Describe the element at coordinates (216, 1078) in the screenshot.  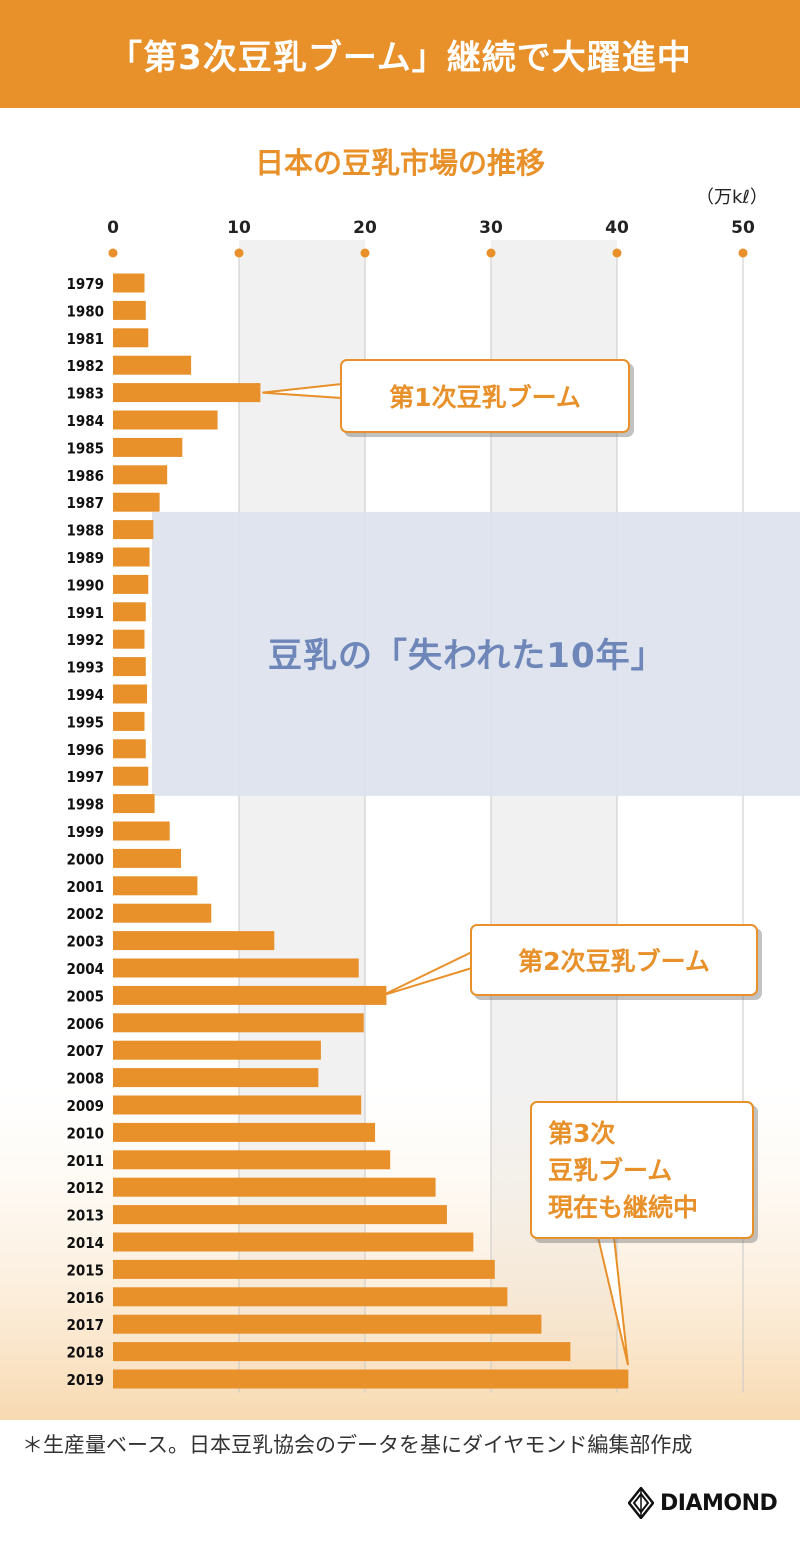
I see `bar-2008` at that location.